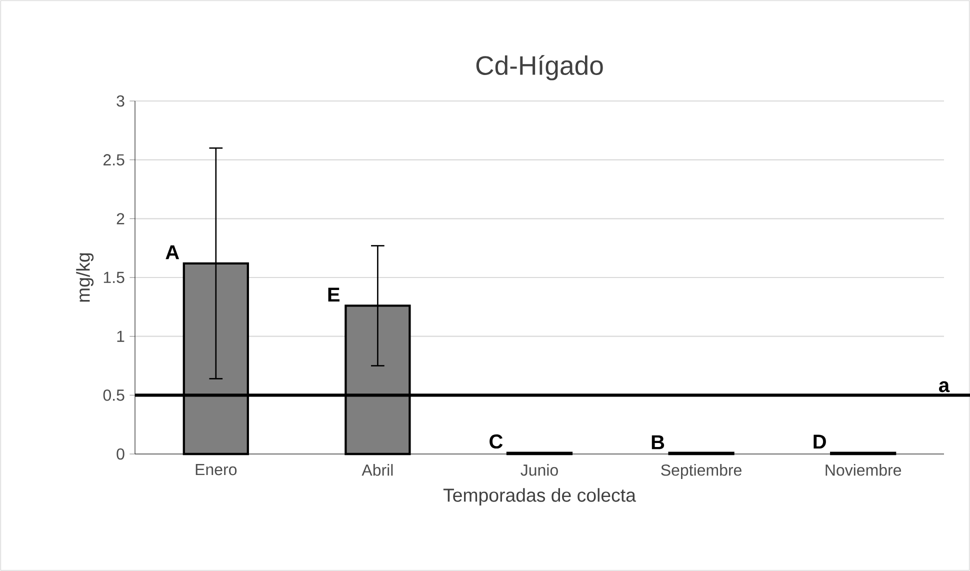 This screenshot has height=571, width=970. I want to click on y-tick-label: 0, so click(120, 454).